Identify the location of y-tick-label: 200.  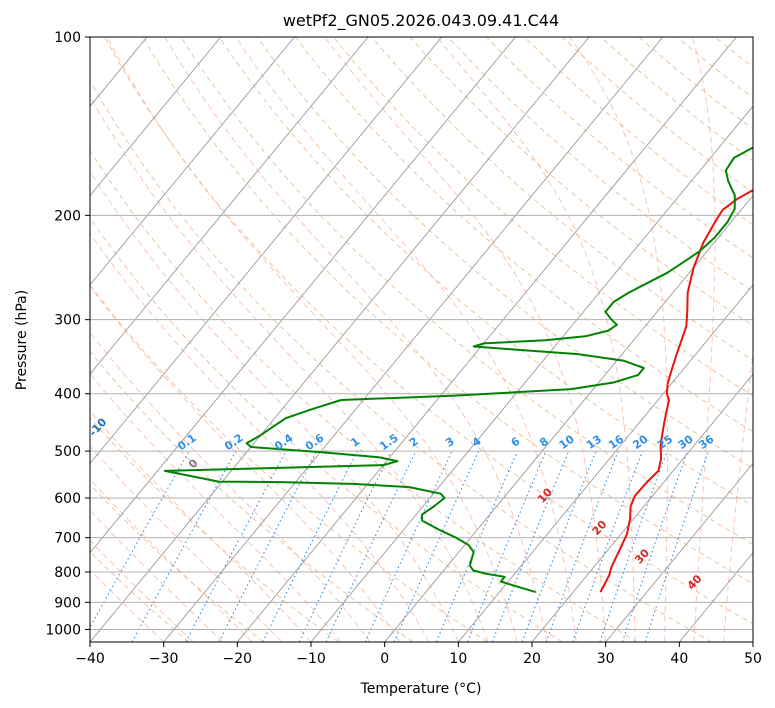
(67, 216).